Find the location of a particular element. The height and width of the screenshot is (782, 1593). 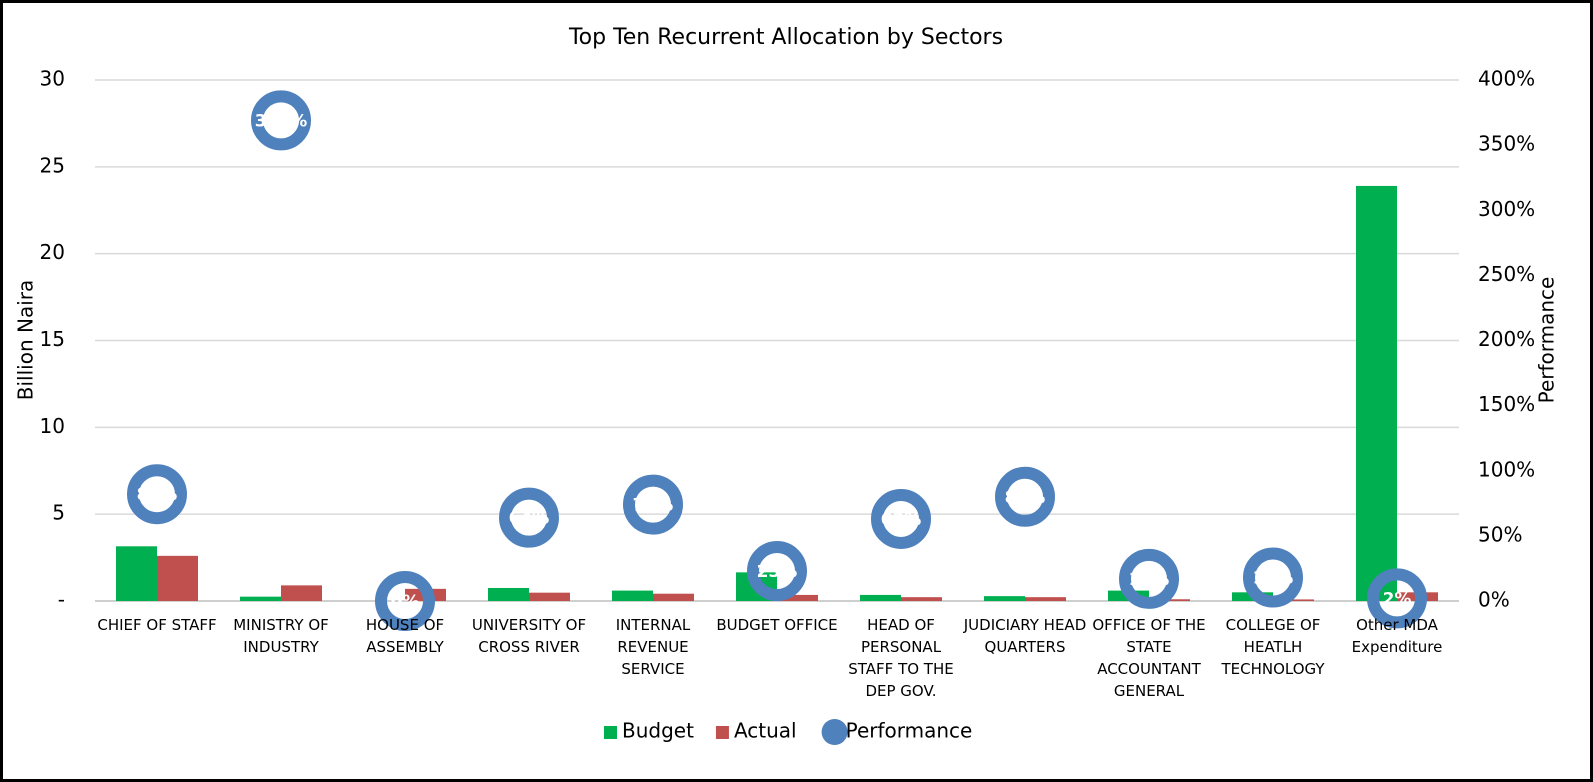

x-tick-label: BUDGET OFFICE is located at coordinates (777, 625).